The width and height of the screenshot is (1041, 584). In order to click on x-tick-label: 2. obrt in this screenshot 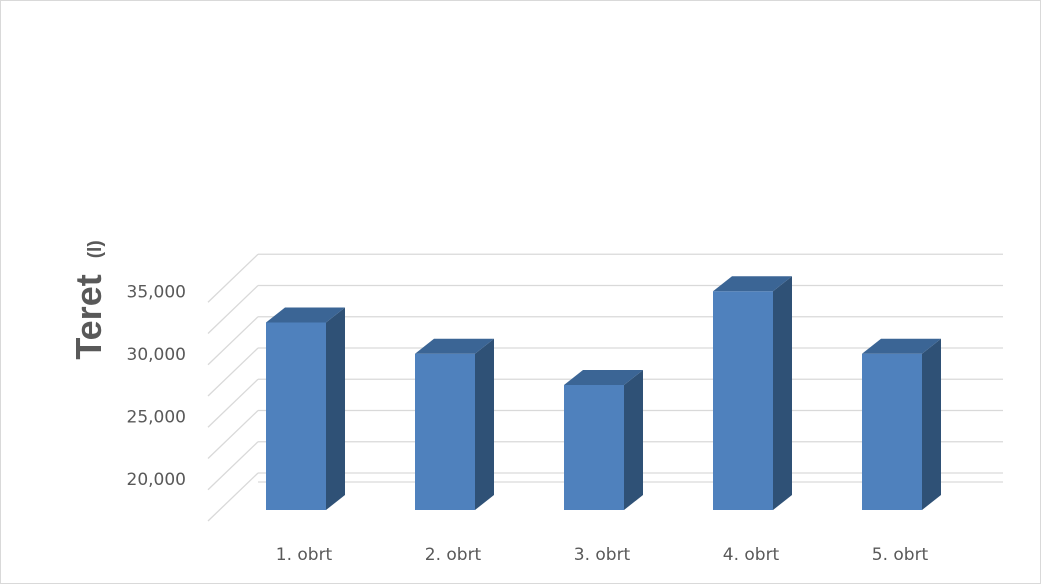, I will do `click(453, 555)`.